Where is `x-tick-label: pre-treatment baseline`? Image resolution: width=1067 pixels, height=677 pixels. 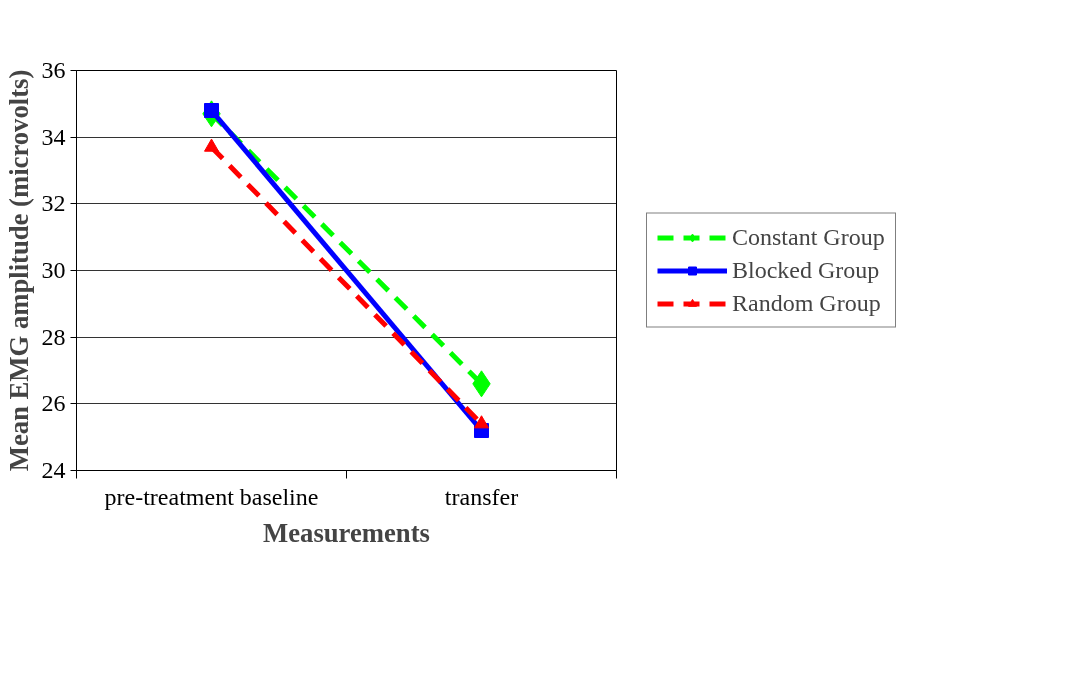 x-tick-label: pre-treatment baseline is located at coordinates (211, 496).